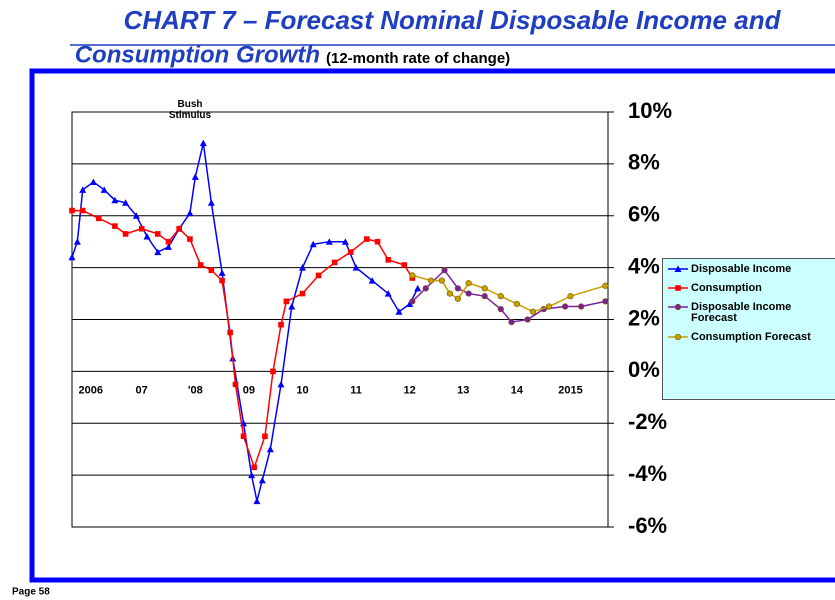 Image resolution: width=835 pixels, height=600 pixels. I want to click on y-tick-label: 10%, so click(650, 110).